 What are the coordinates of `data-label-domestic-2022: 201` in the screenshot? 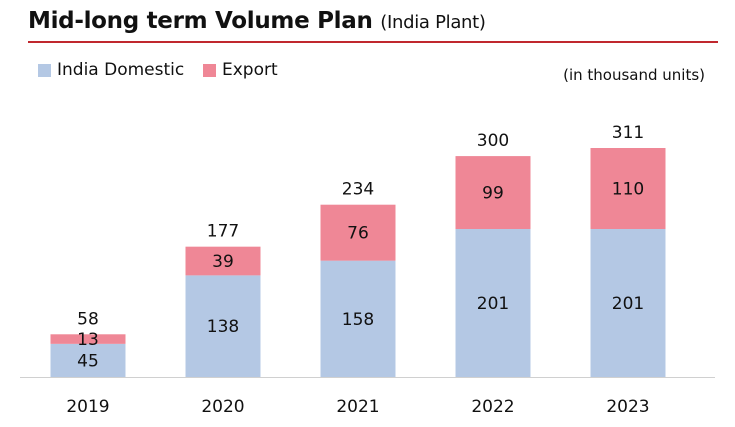 It's located at (493, 304).